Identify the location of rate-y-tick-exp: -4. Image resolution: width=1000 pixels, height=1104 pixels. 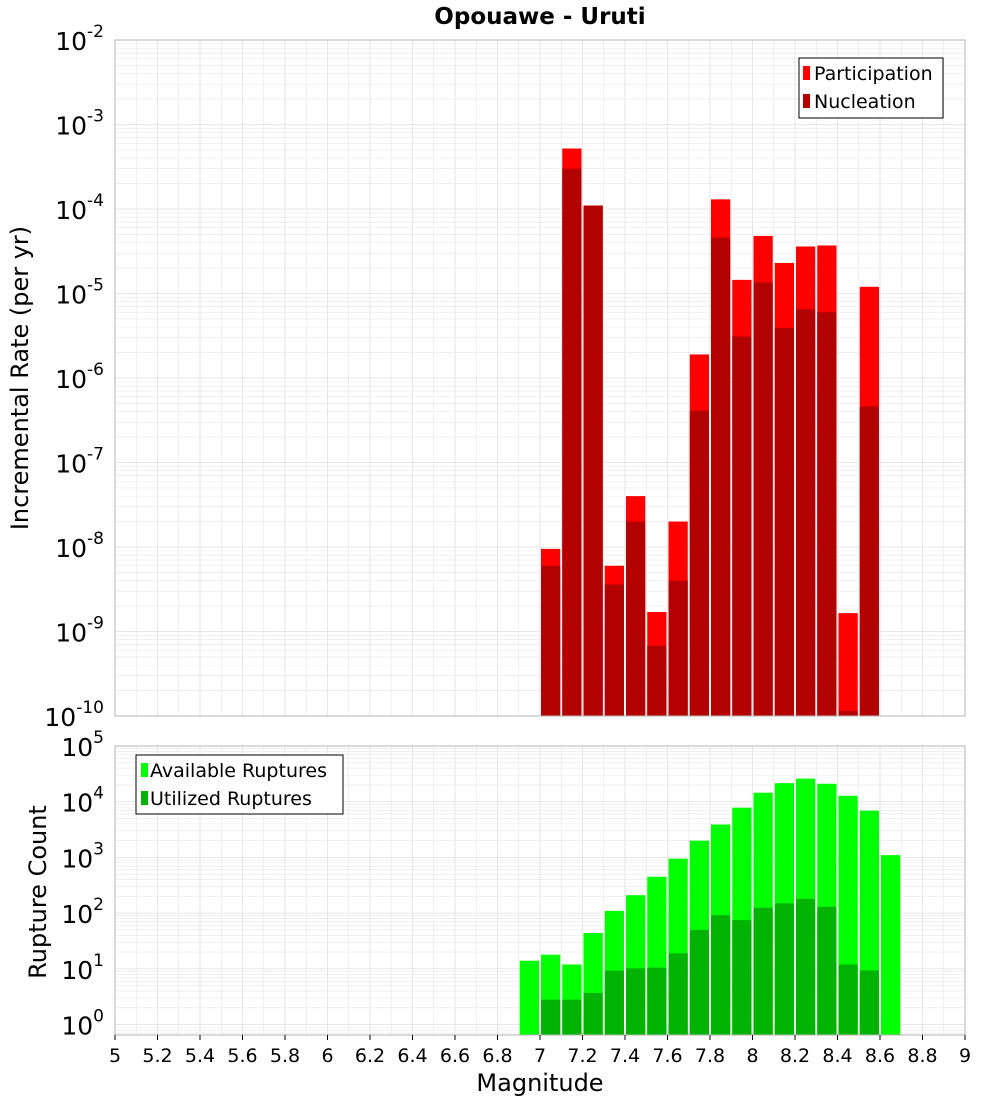
(95, 201).